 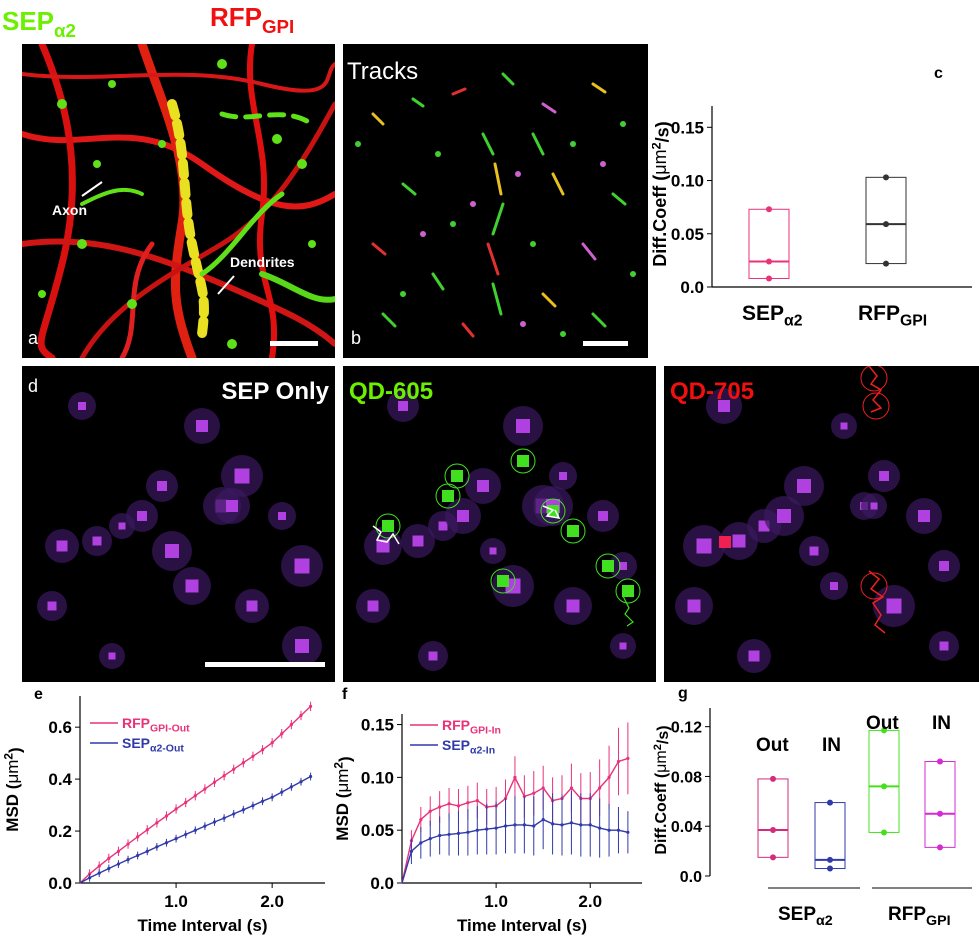 What do you see at coordinates (590, 901) in the screenshot?
I see `x-tick-label: 2.0` at bounding box center [590, 901].